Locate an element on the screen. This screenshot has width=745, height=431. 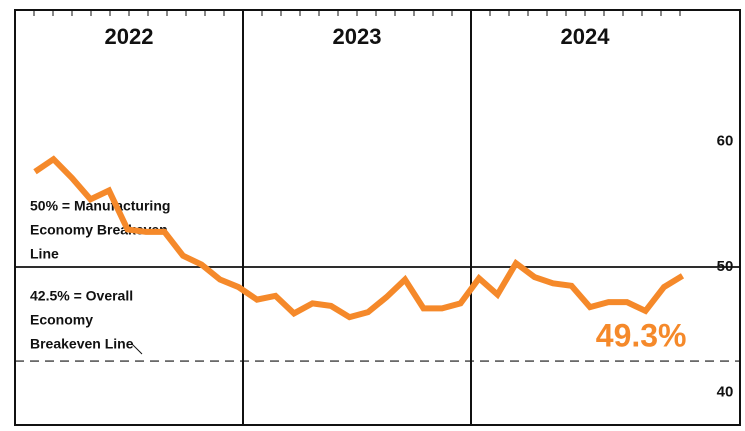
reference-label: Economy Breakeven is located at coordinates (99, 230).